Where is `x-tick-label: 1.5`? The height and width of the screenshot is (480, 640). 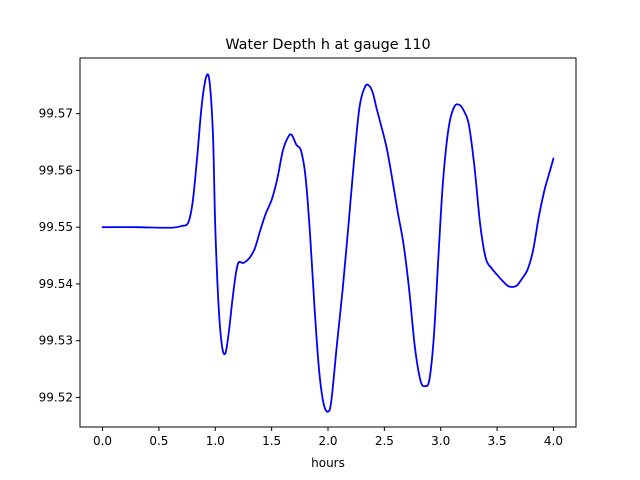 x-tick-label: 1.5 is located at coordinates (271, 441).